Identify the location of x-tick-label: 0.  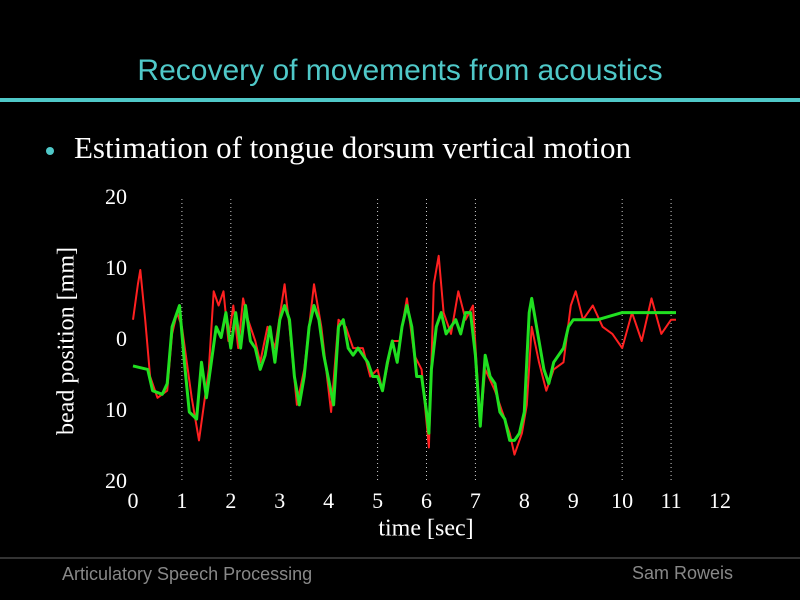
(133, 500).